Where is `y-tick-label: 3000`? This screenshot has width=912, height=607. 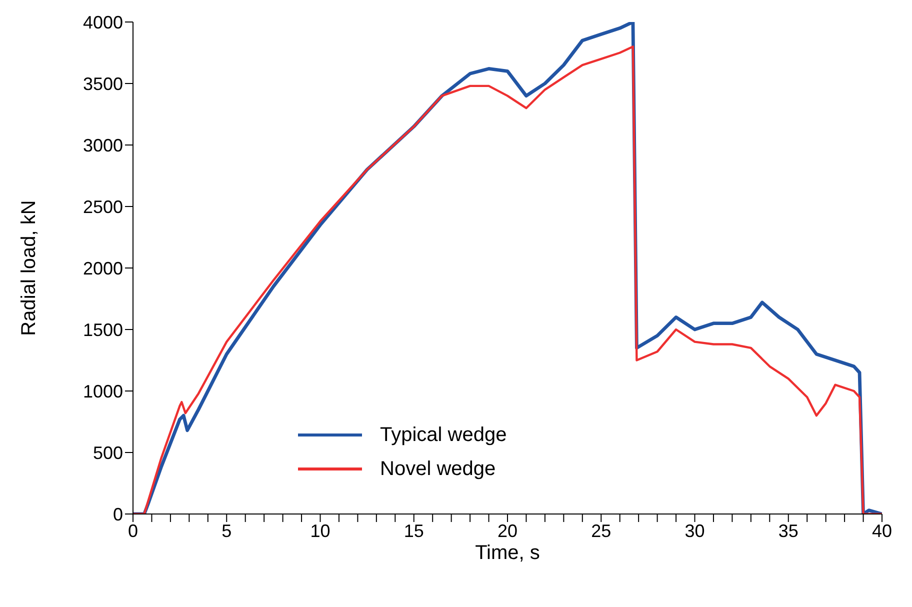 y-tick-label: 3000 is located at coordinates (102, 145).